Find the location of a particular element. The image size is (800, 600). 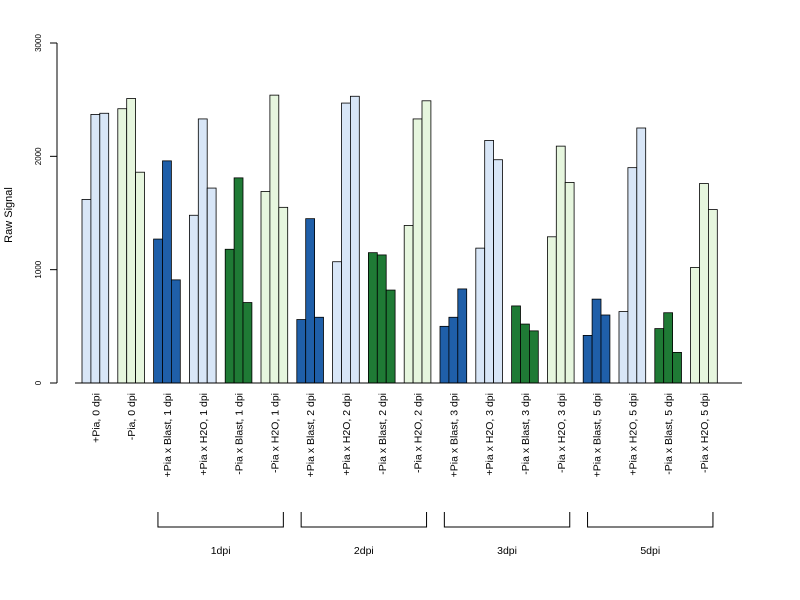

x-tick-label: +Pia x H2O, 5 dpi is located at coordinates (633, 434).